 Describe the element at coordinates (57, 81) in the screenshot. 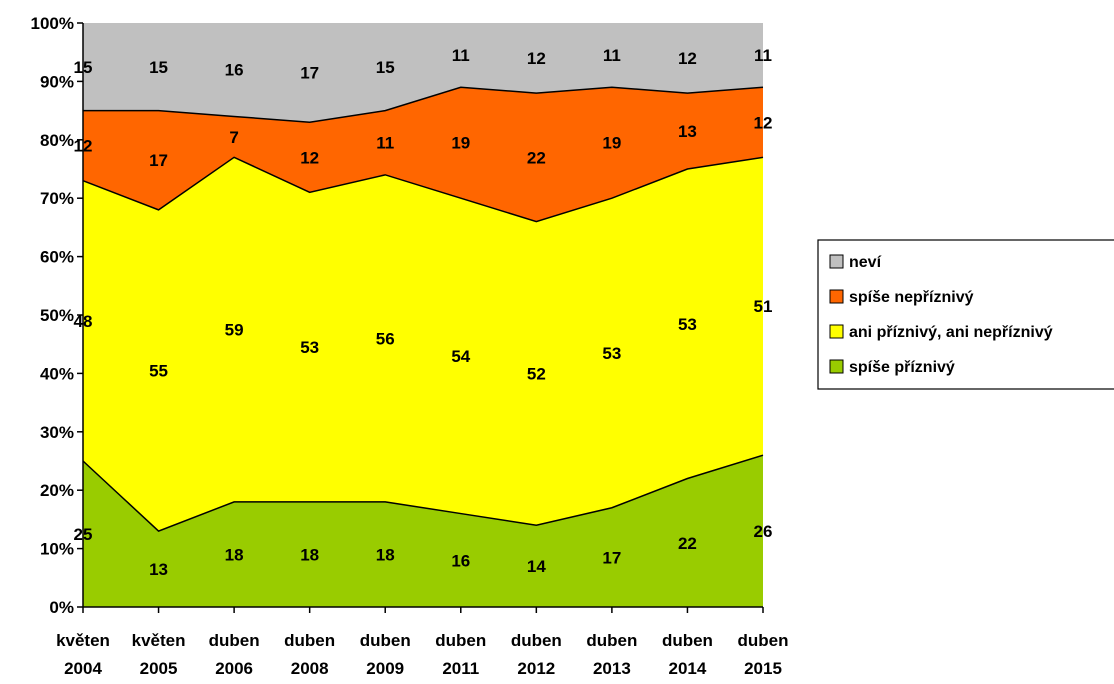

I see `y-tick-label: 90%` at that location.